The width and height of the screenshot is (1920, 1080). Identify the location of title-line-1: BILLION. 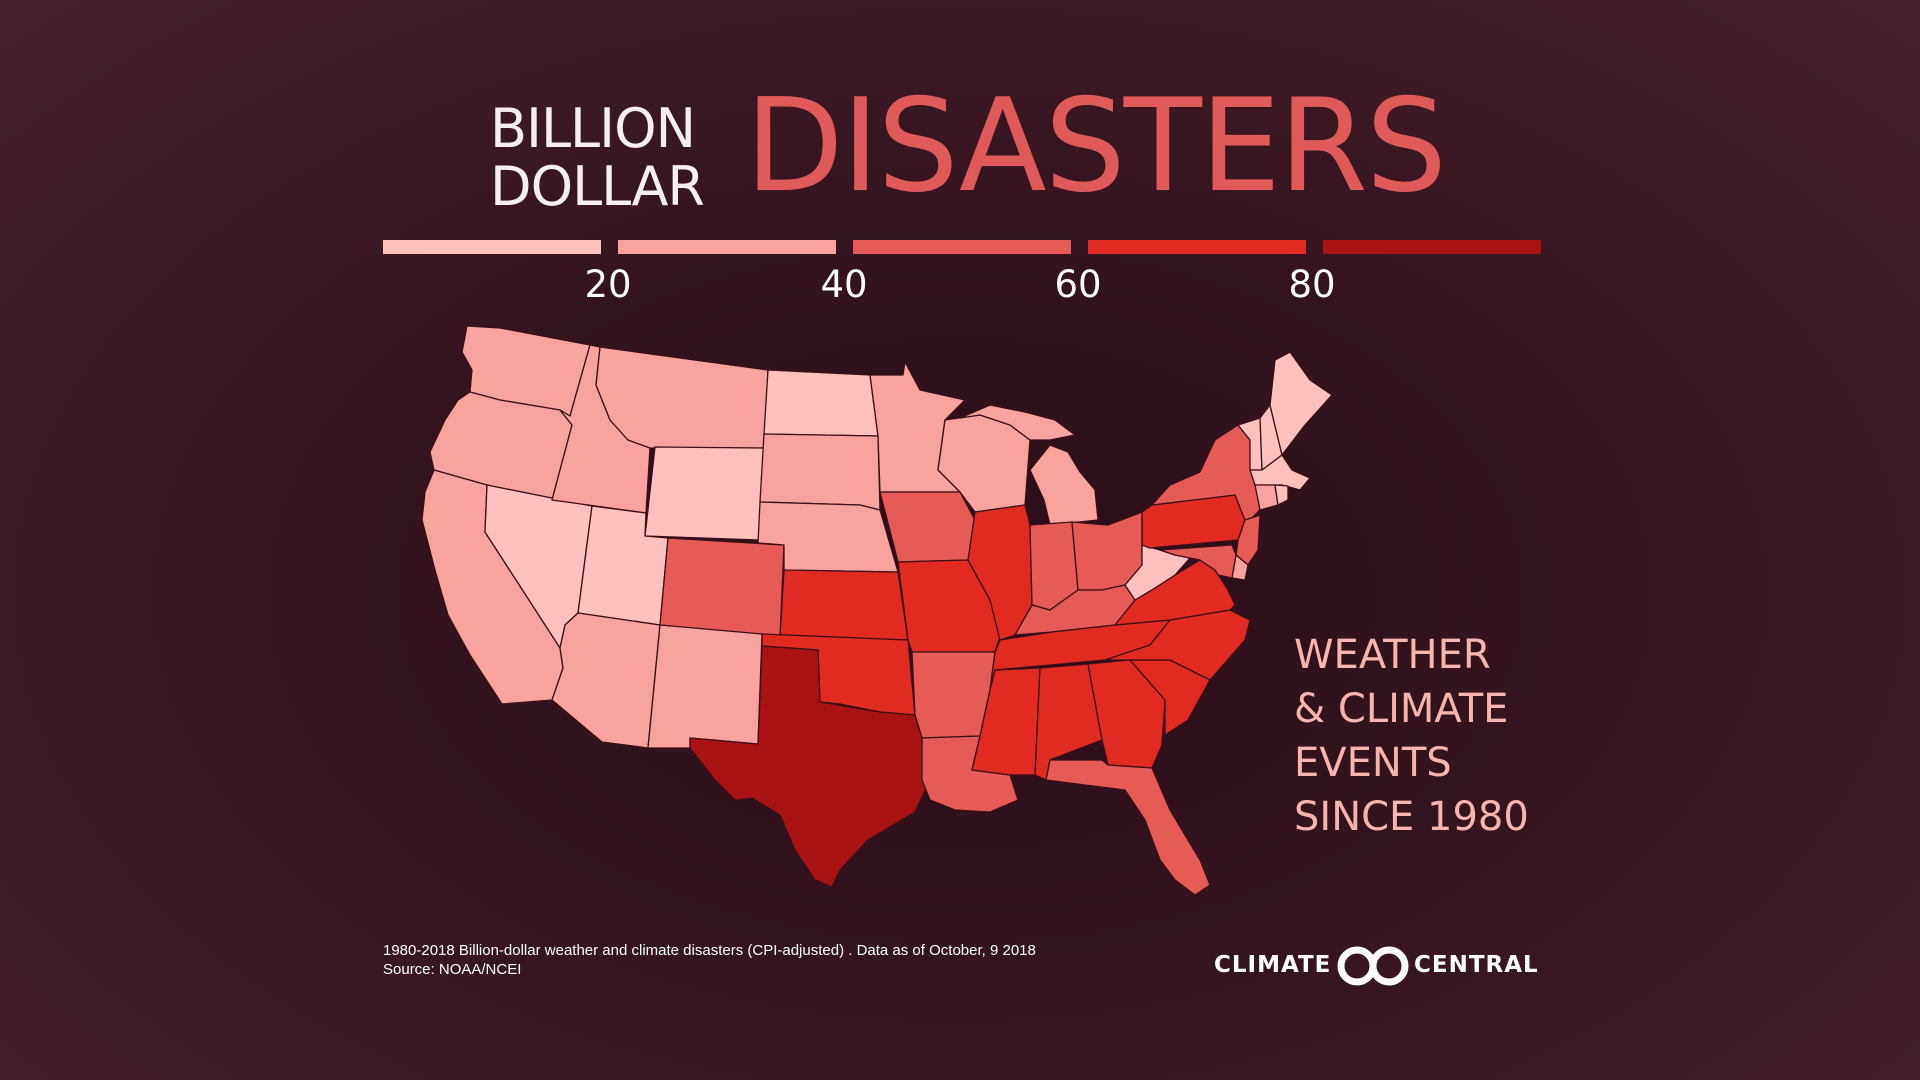
(593, 128).